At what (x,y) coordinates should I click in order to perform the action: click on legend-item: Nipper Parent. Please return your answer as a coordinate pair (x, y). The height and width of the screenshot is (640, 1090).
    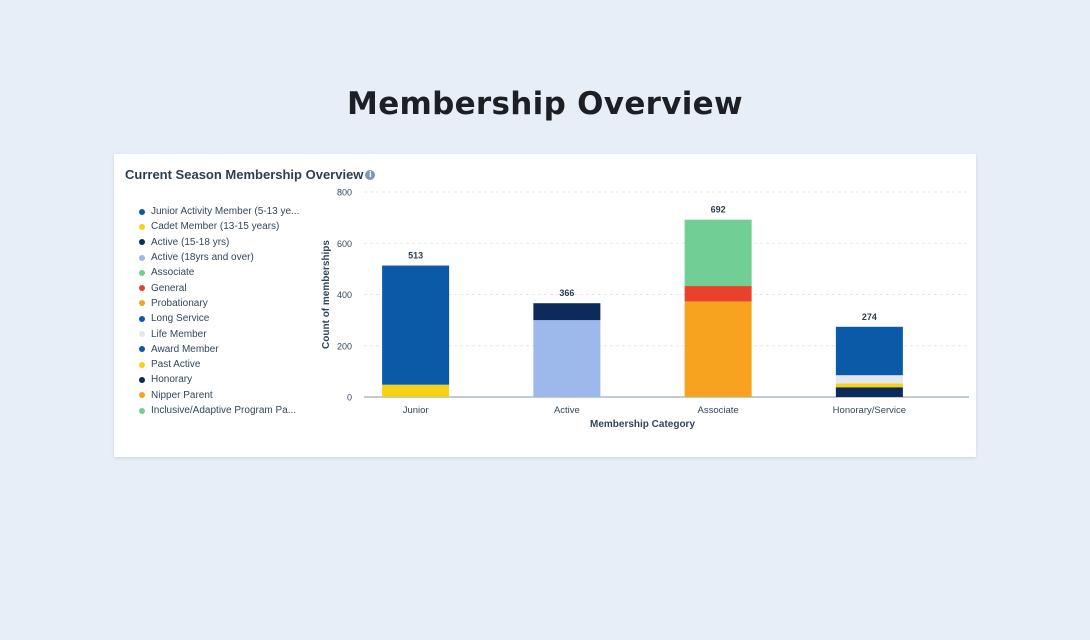
    Looking at the image, I should click on (219, 395).